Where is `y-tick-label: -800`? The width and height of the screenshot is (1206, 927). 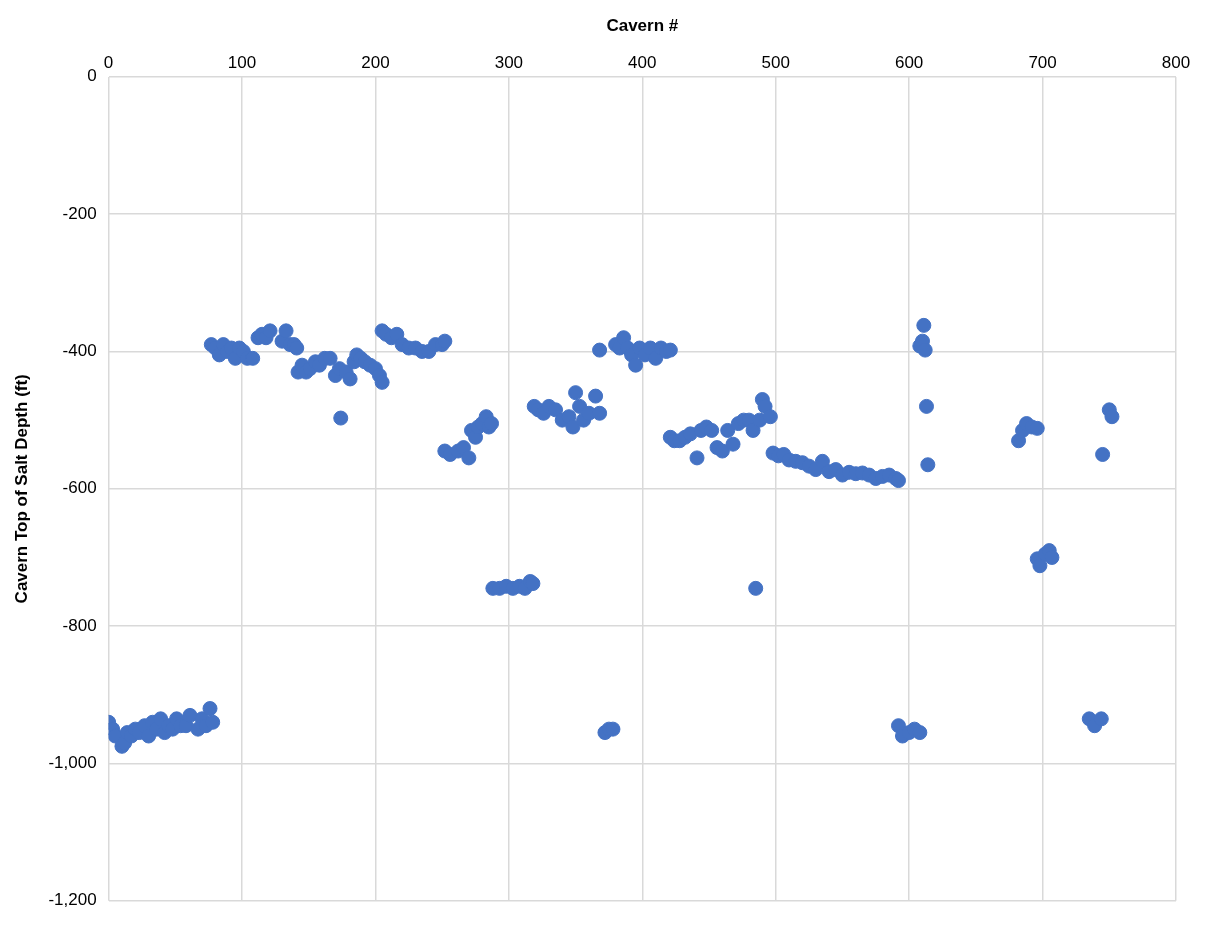
y-tick-label: -800 is located at coordinates (79, 625).